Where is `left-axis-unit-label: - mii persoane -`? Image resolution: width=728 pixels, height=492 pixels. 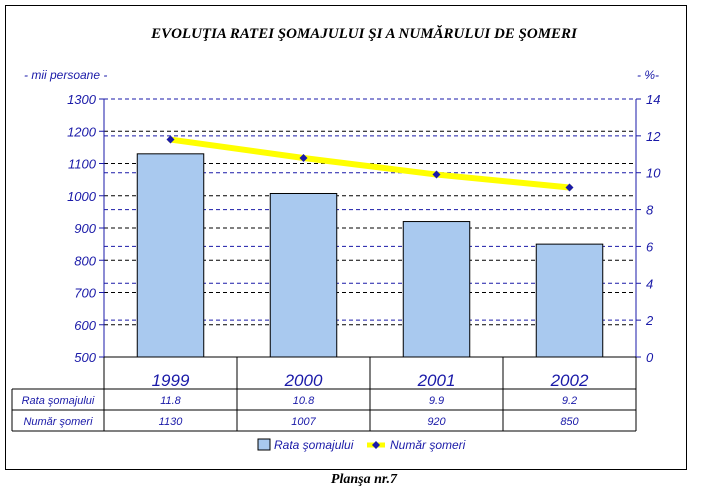 left-axis-unit-label: - mii persoane - is located at coordinates (66, 75).